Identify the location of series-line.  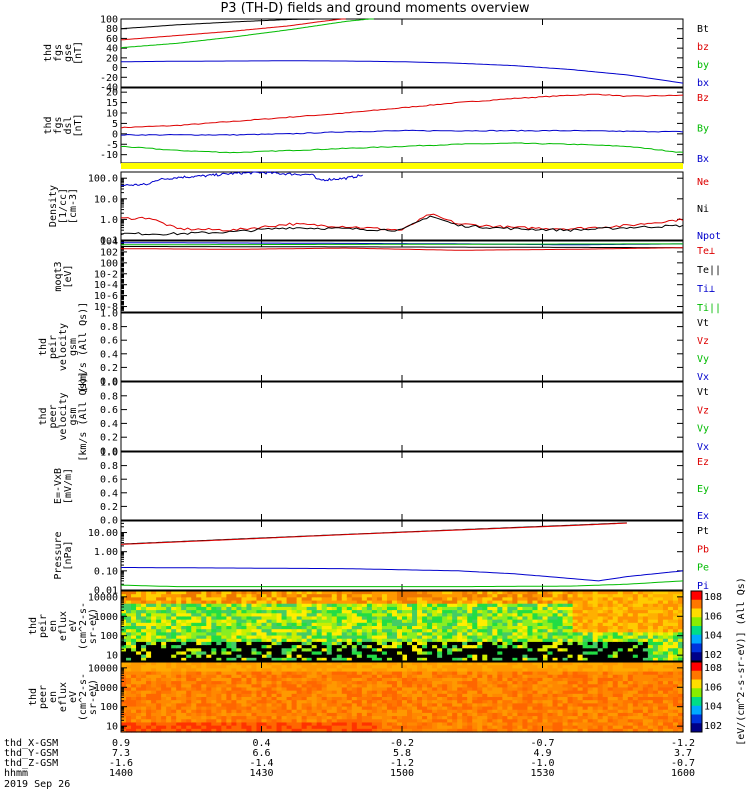
(373, 533).